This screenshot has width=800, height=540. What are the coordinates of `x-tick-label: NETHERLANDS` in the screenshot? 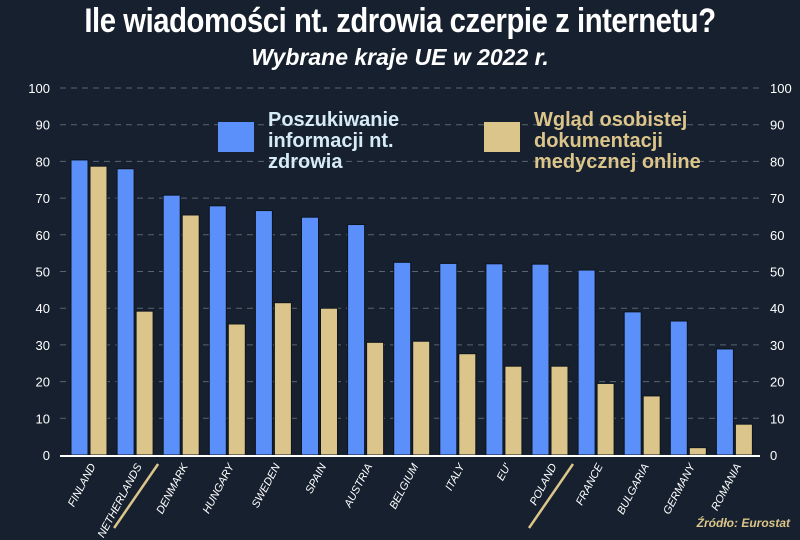 It's located at (120, 500).